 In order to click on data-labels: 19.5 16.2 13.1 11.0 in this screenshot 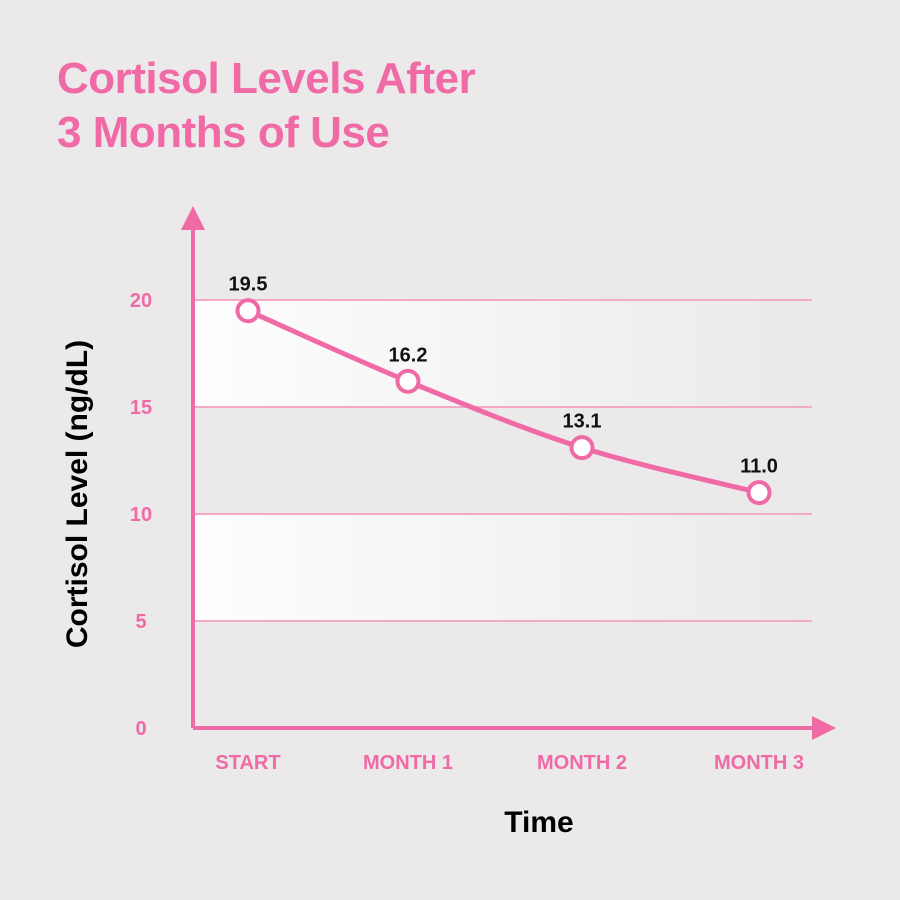, I will do `click(503, 376)`.